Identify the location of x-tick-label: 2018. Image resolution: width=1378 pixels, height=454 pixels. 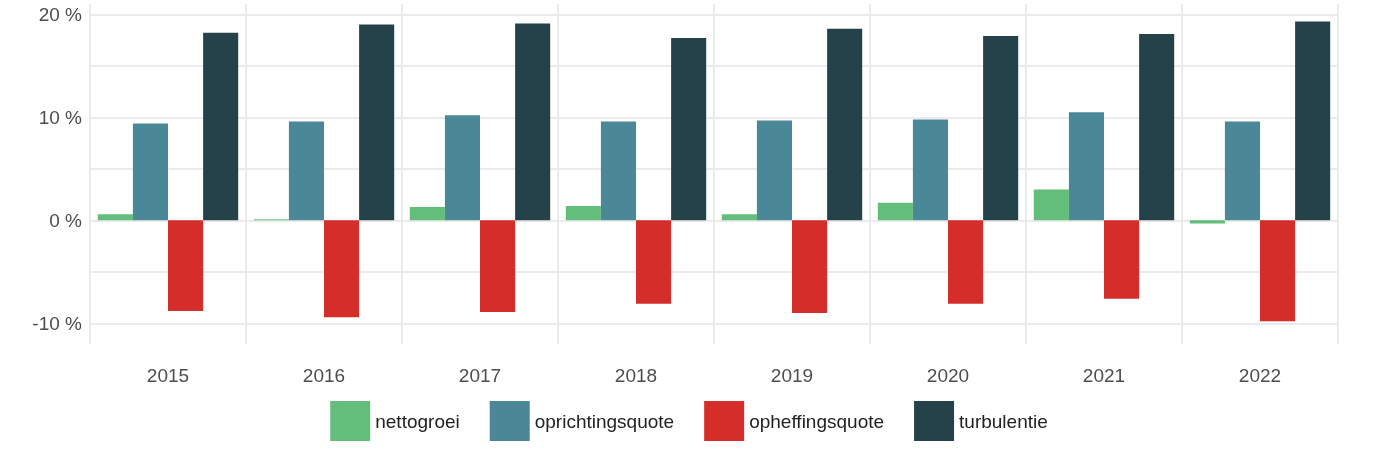
(636, 375).